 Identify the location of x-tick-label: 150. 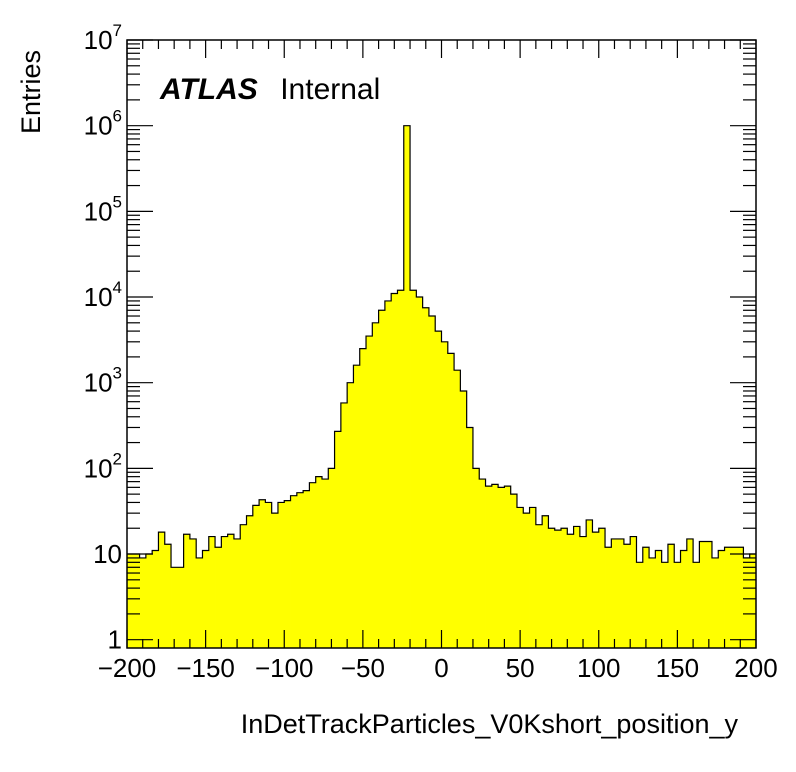
(677, 668).